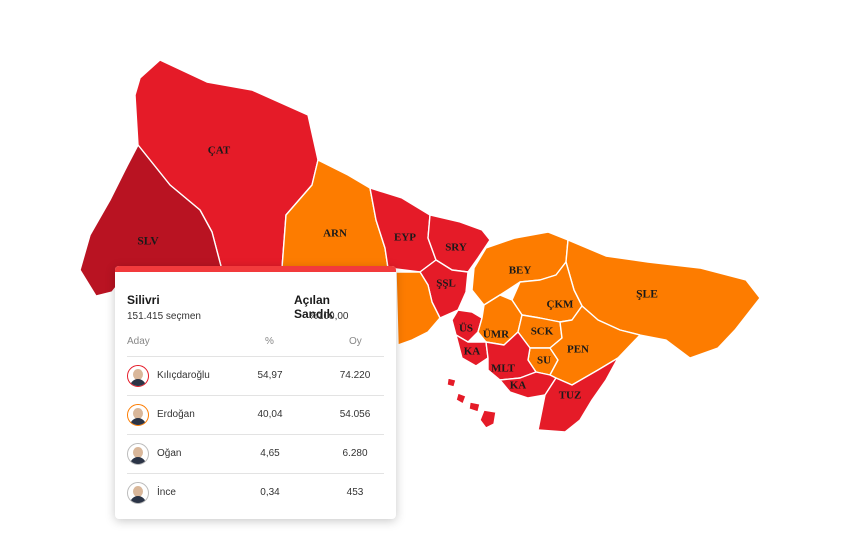  What do you see at coordinates (270, 414) in the screenshot?
I see `candidate-percent: 40,04` at bounding box center [270, 414].